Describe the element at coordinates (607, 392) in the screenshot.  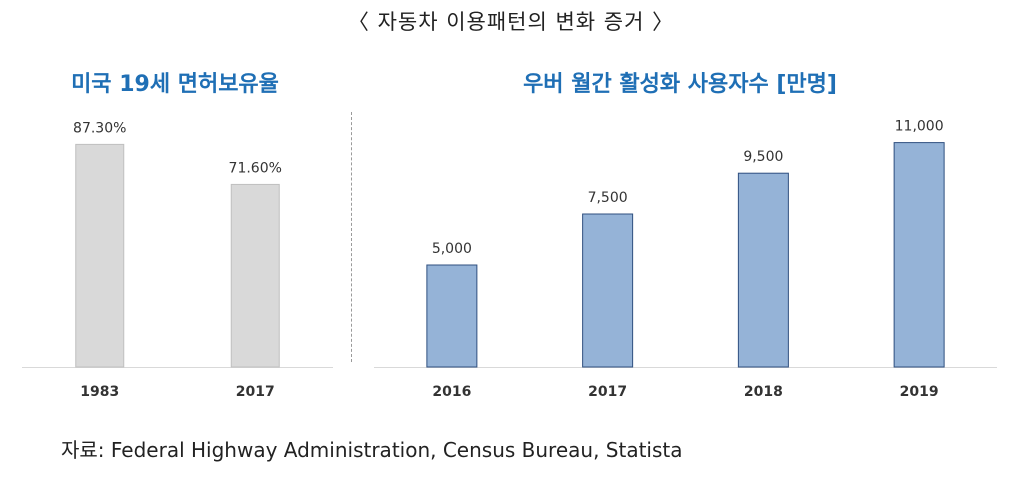
I see `right-tick-label-2017: 2017` at that location.